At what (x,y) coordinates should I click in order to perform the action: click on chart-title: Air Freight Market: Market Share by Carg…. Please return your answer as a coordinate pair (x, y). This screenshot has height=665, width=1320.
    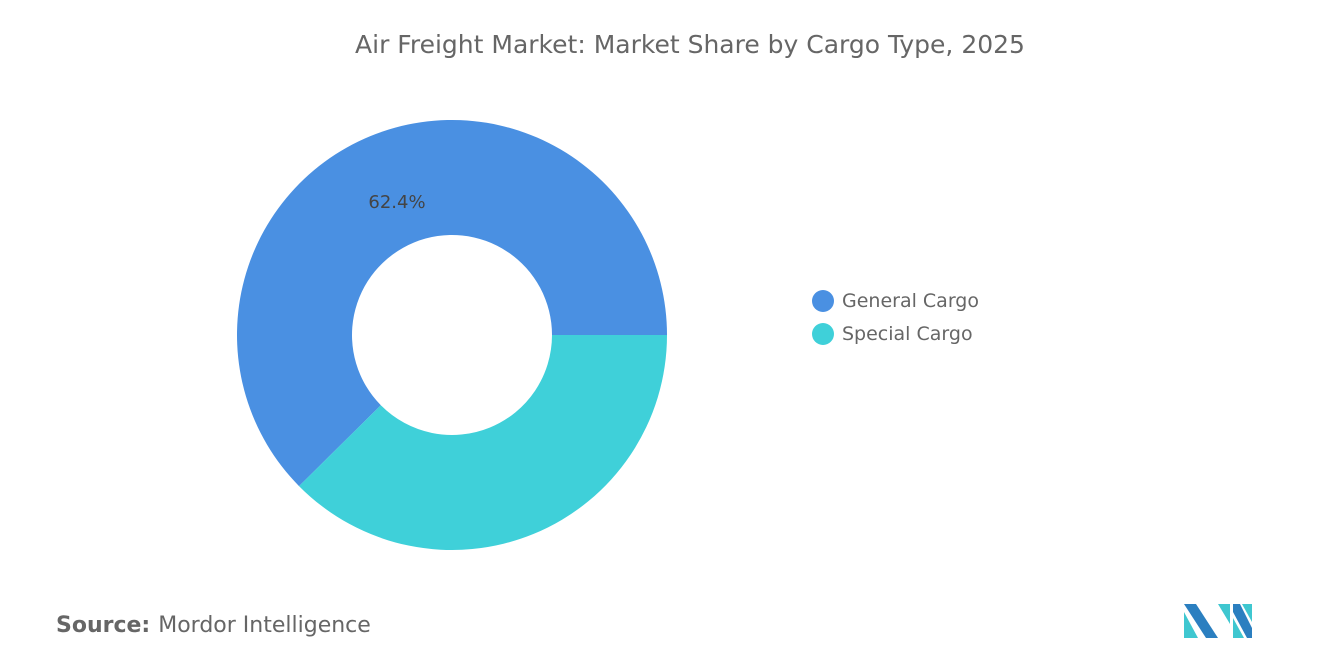
    Looking at the image, I should click on (690, 44).